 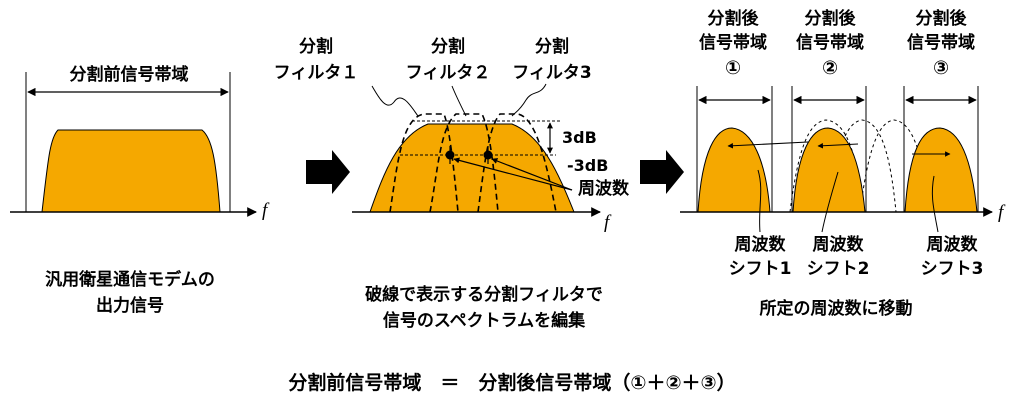 What do you see at coordinates (838, 269) in the screenshot?
I see `shift-2-label-line2: シフト2` at bounding box center [838, 269].